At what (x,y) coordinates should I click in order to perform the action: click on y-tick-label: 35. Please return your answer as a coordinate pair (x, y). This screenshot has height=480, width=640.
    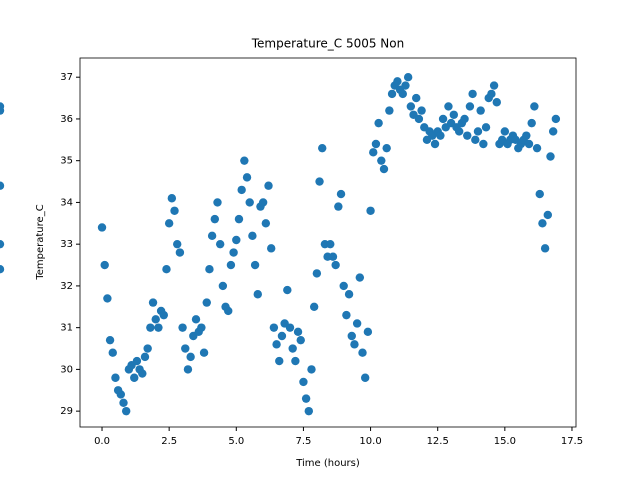
    Looking at the image, I should click on (66, 161).